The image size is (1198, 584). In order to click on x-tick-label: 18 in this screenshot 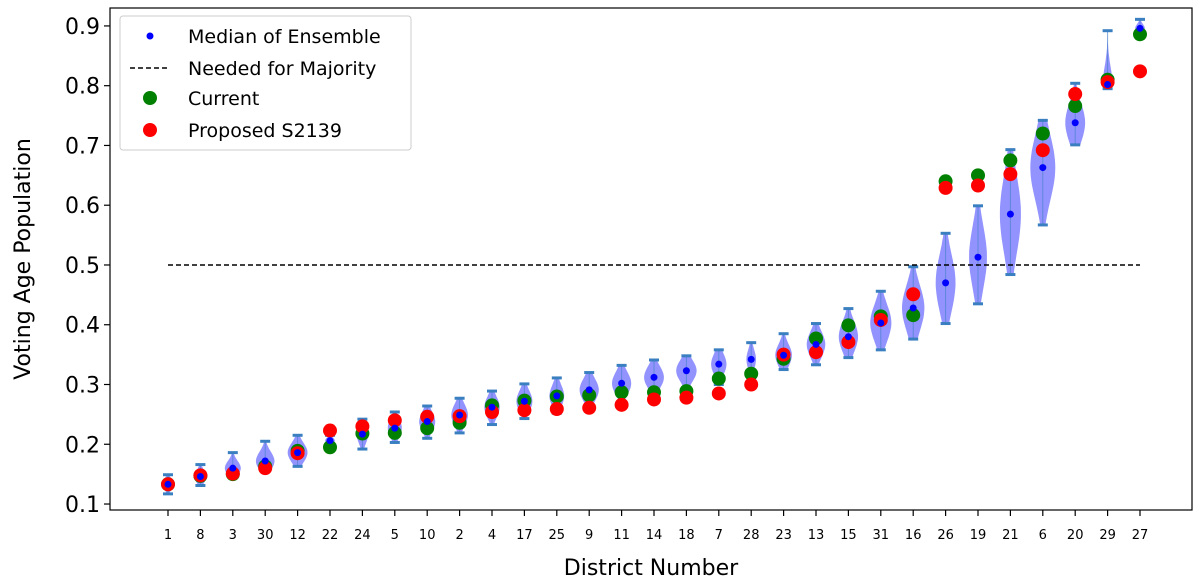, I will do `click(686, 535)`.